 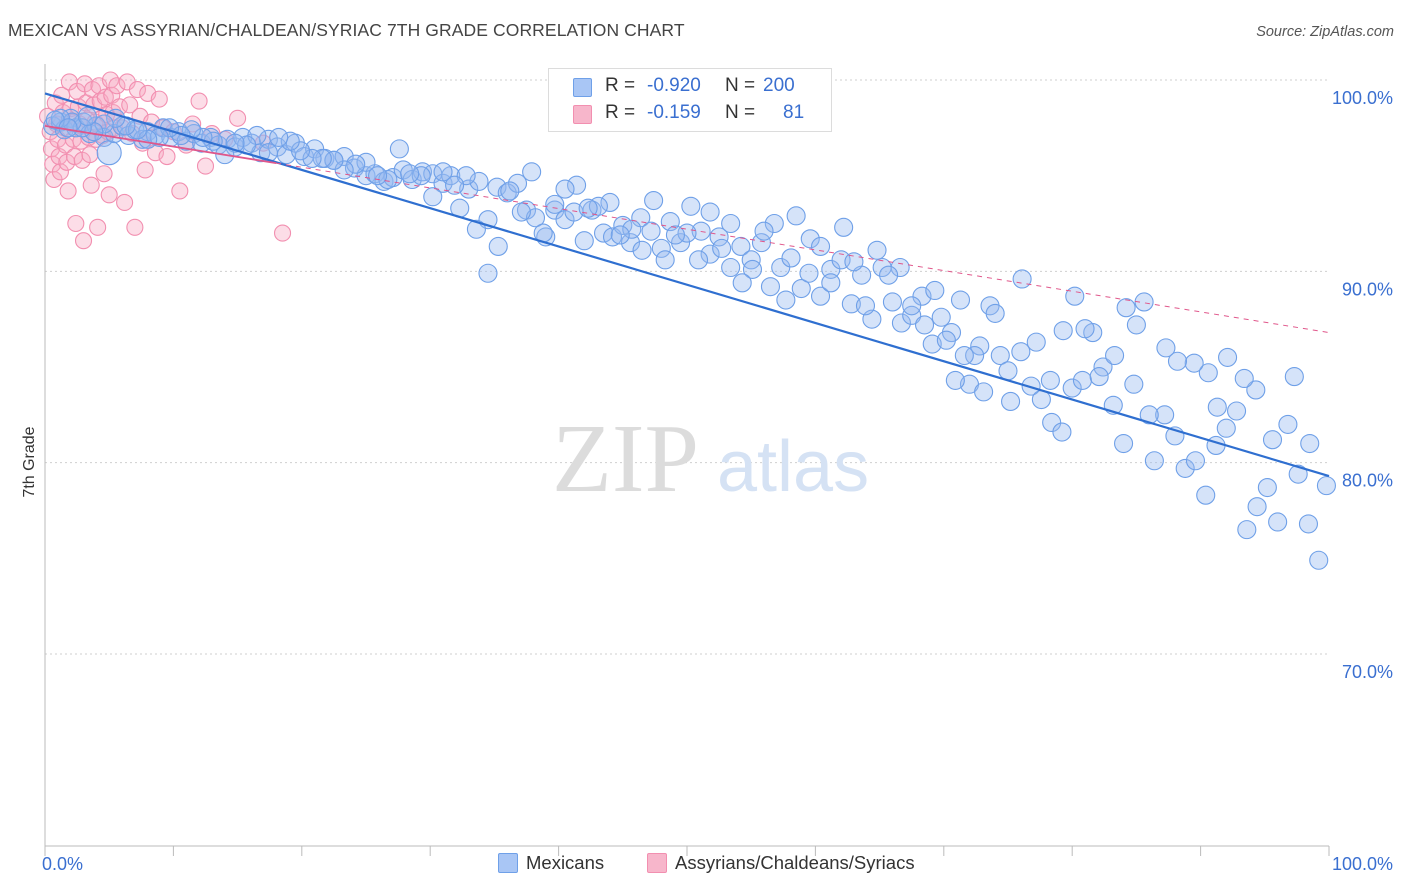 What do you see at coordinates (793, 467) in the screenshot?
I see `watermark-atlas: atlas` at bounding box center [793, 467].